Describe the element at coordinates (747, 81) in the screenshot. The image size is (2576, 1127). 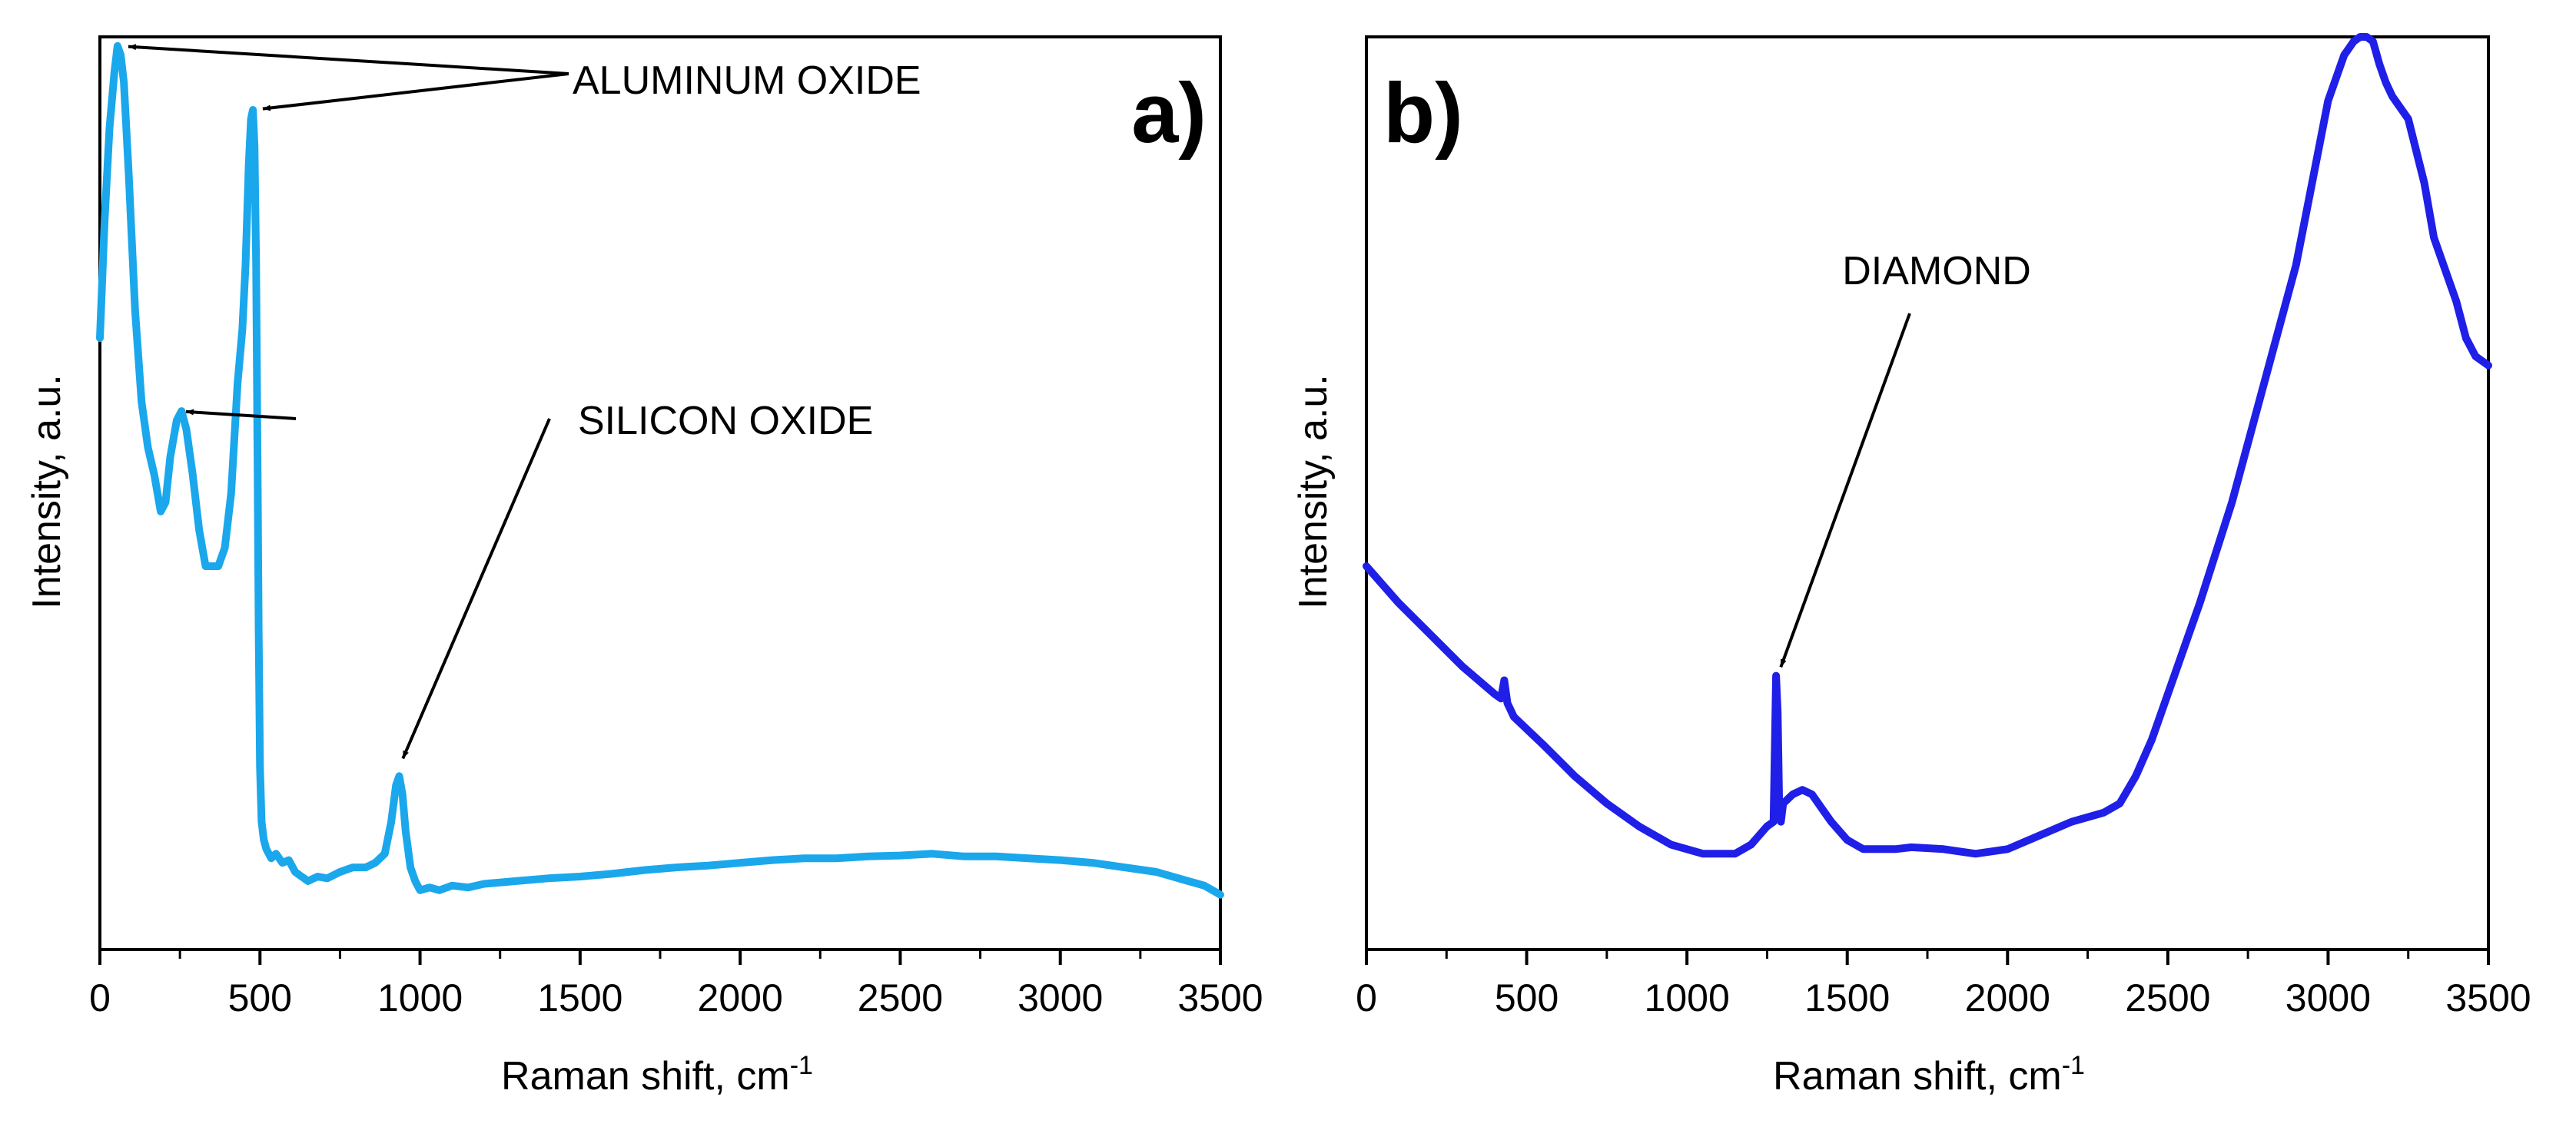
I see `annotation-aluminum-oxide: ALUMINUM OXIDE` at that location.